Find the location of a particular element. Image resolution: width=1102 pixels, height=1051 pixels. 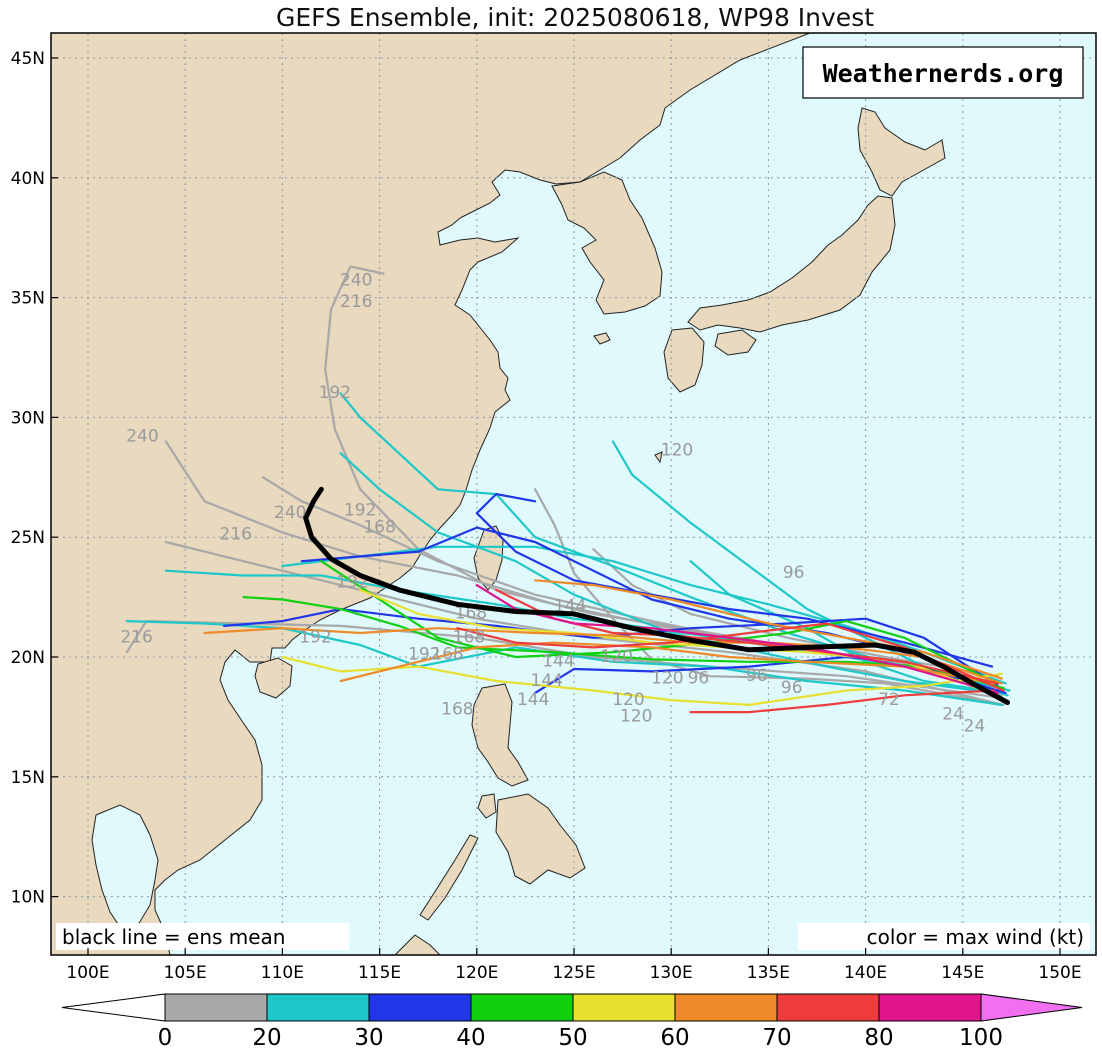

longitude-label: 120E is located at coordinates (476, 973).